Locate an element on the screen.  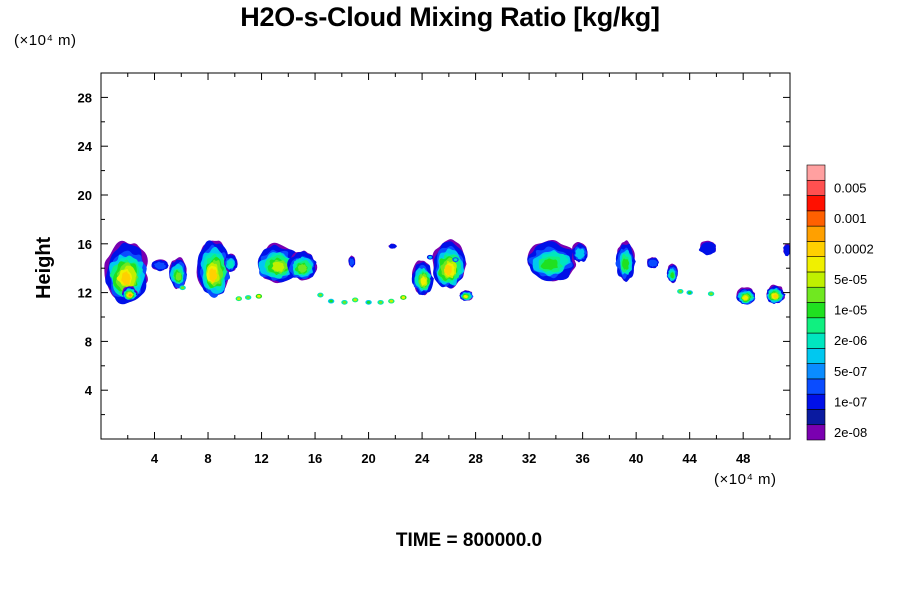
colorbar-label: 1e-07 is located at coordinates (850, 401).